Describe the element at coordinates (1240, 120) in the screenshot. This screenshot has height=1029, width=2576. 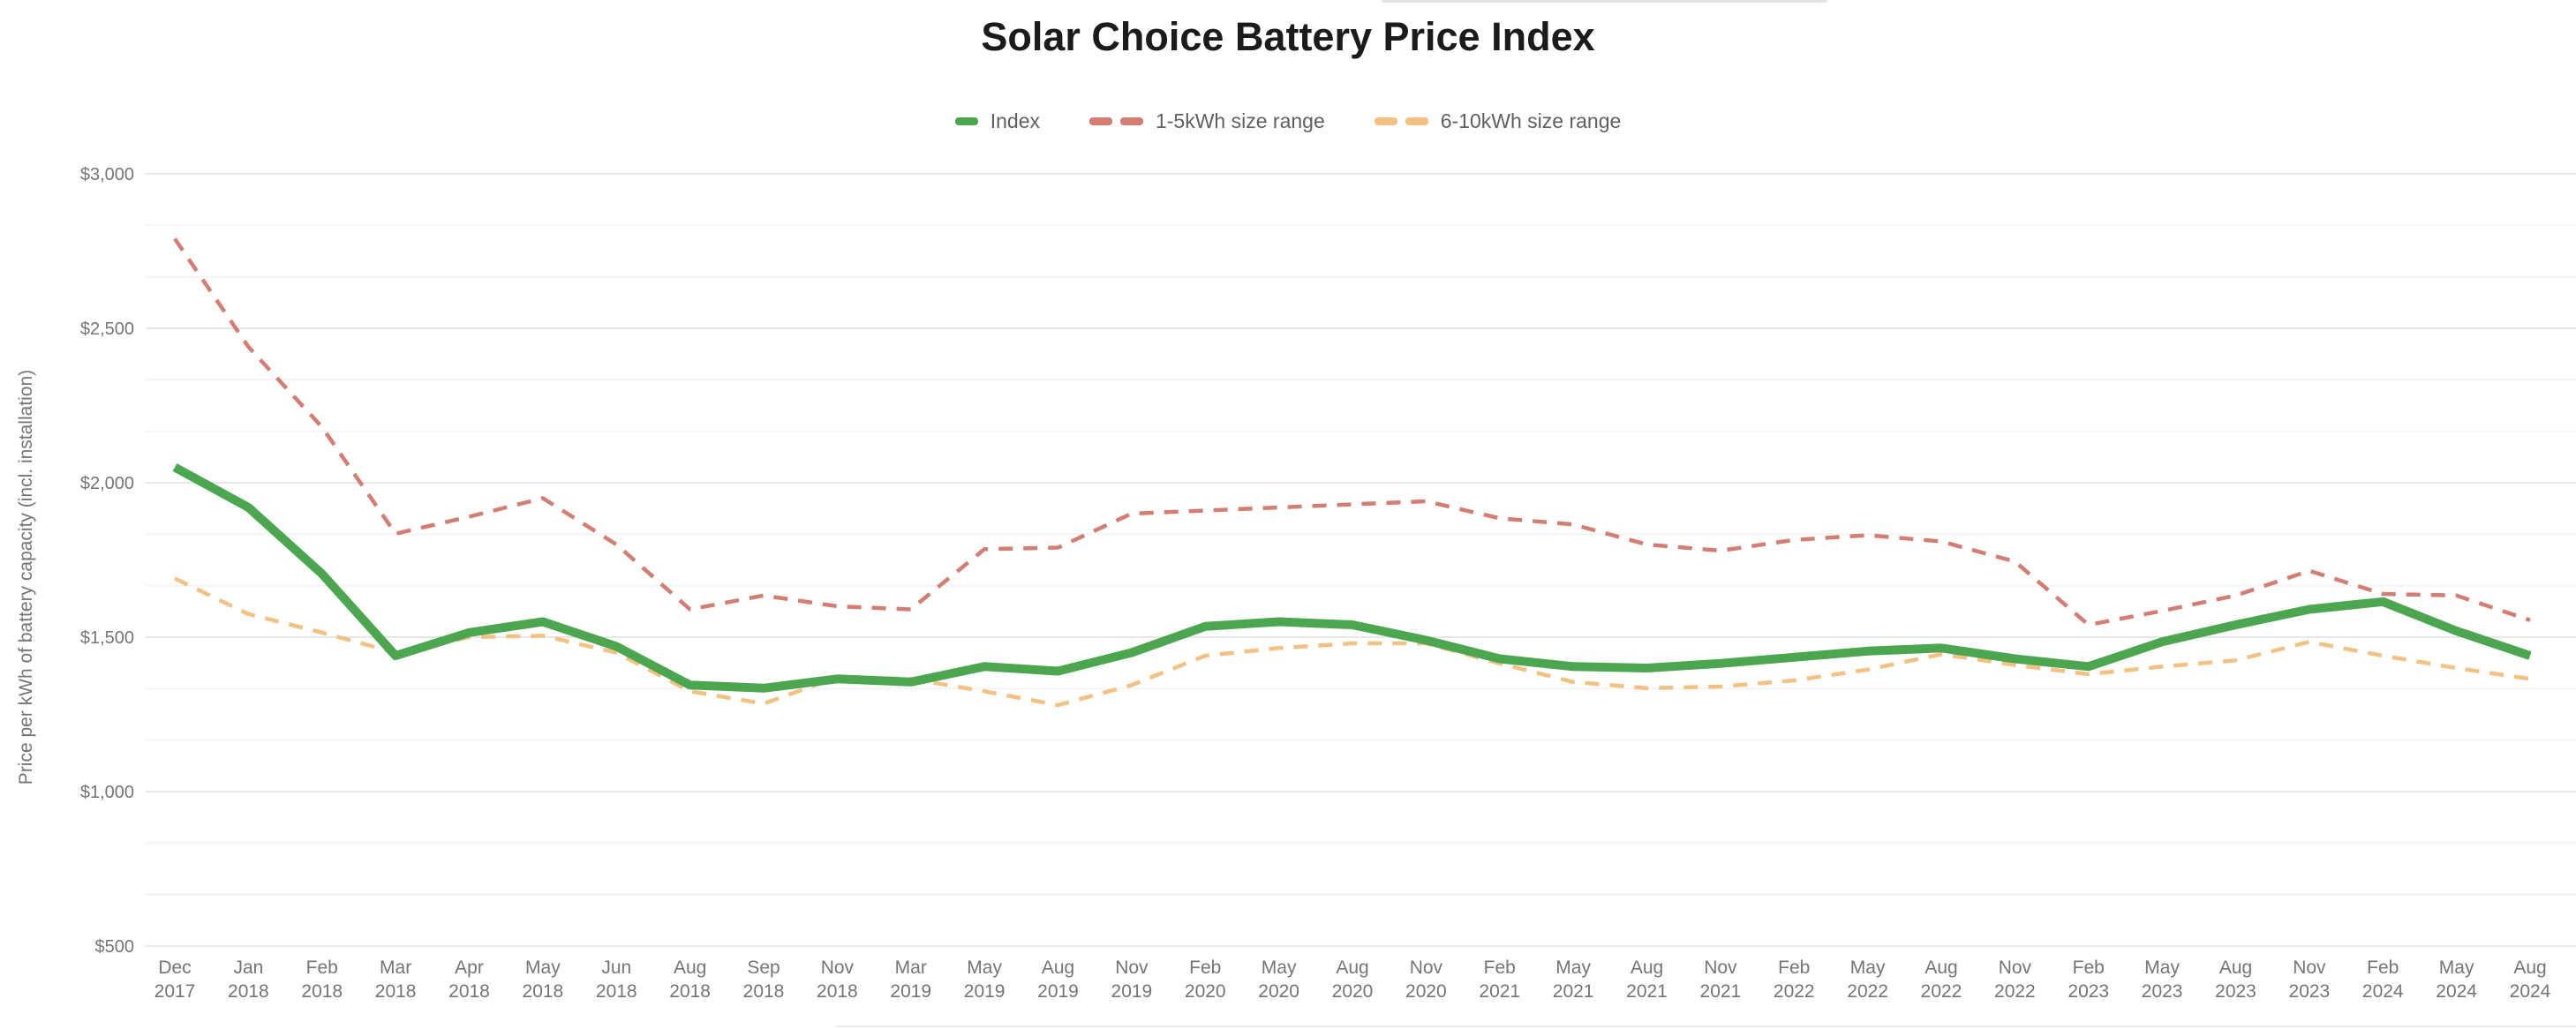
I see `legend-label: 1-5kWh size range` at that location.